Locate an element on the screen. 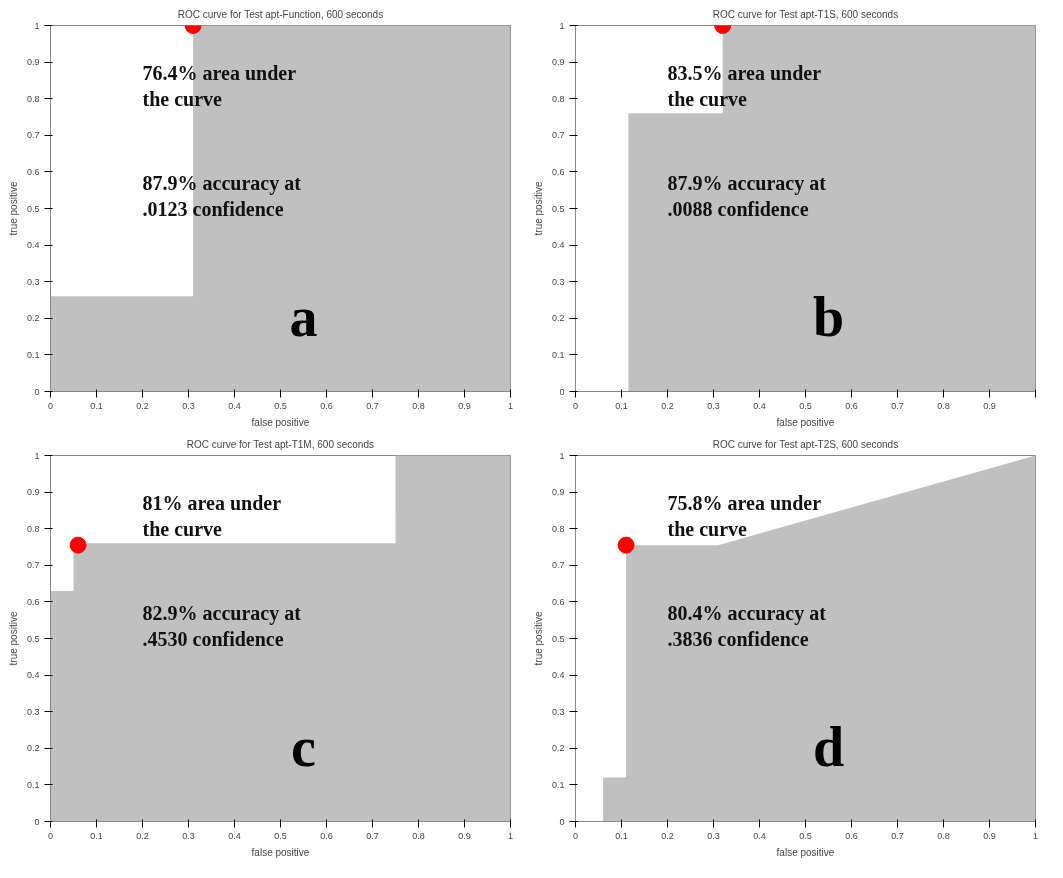 Image resolution: width=1063 pixels, height=878 pixels. chart-title: ROC curve for Test apt-T1S, 600 seconds is located at coordinates (805, 14).